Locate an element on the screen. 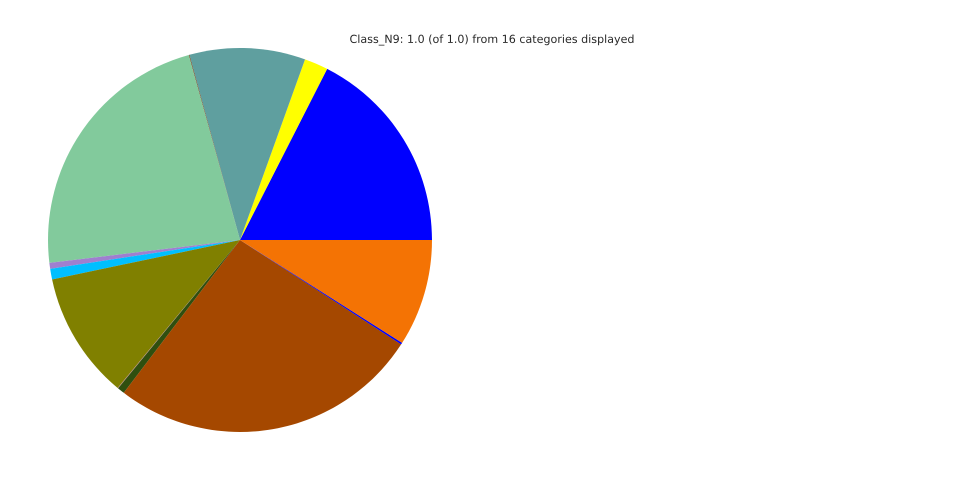  text: Class_N9: 1.0 (of 1.0) from 16 categories displayed is located at coordinates (492, 40).